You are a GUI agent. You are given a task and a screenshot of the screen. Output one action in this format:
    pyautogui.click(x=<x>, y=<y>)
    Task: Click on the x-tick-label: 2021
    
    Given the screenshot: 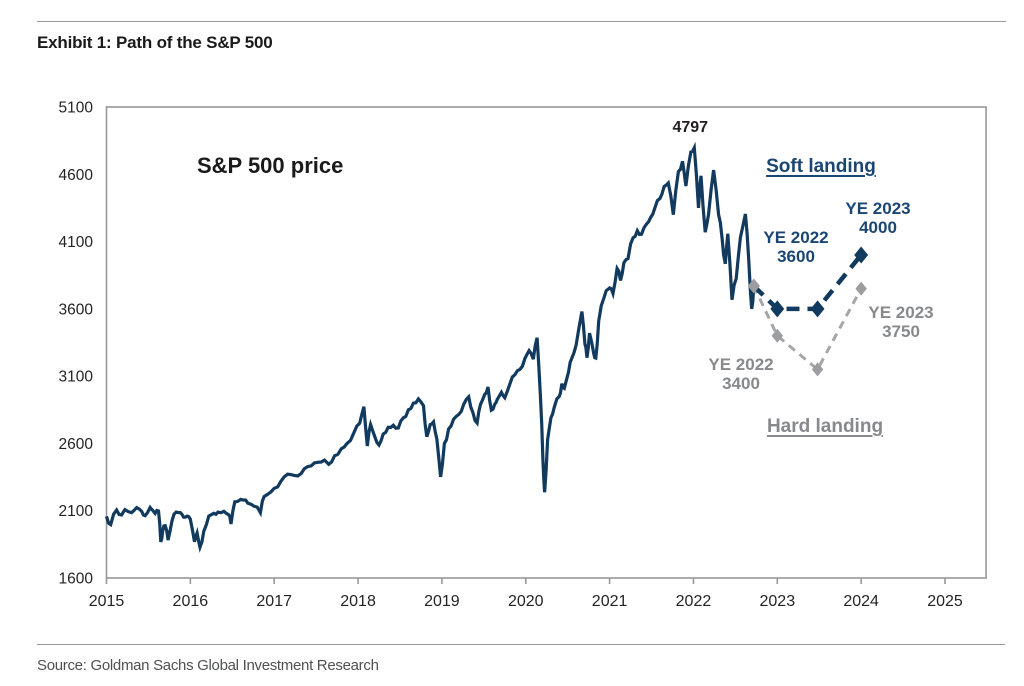 What is the action you would take?
    pyautogui.click(x=610, y=601)
    